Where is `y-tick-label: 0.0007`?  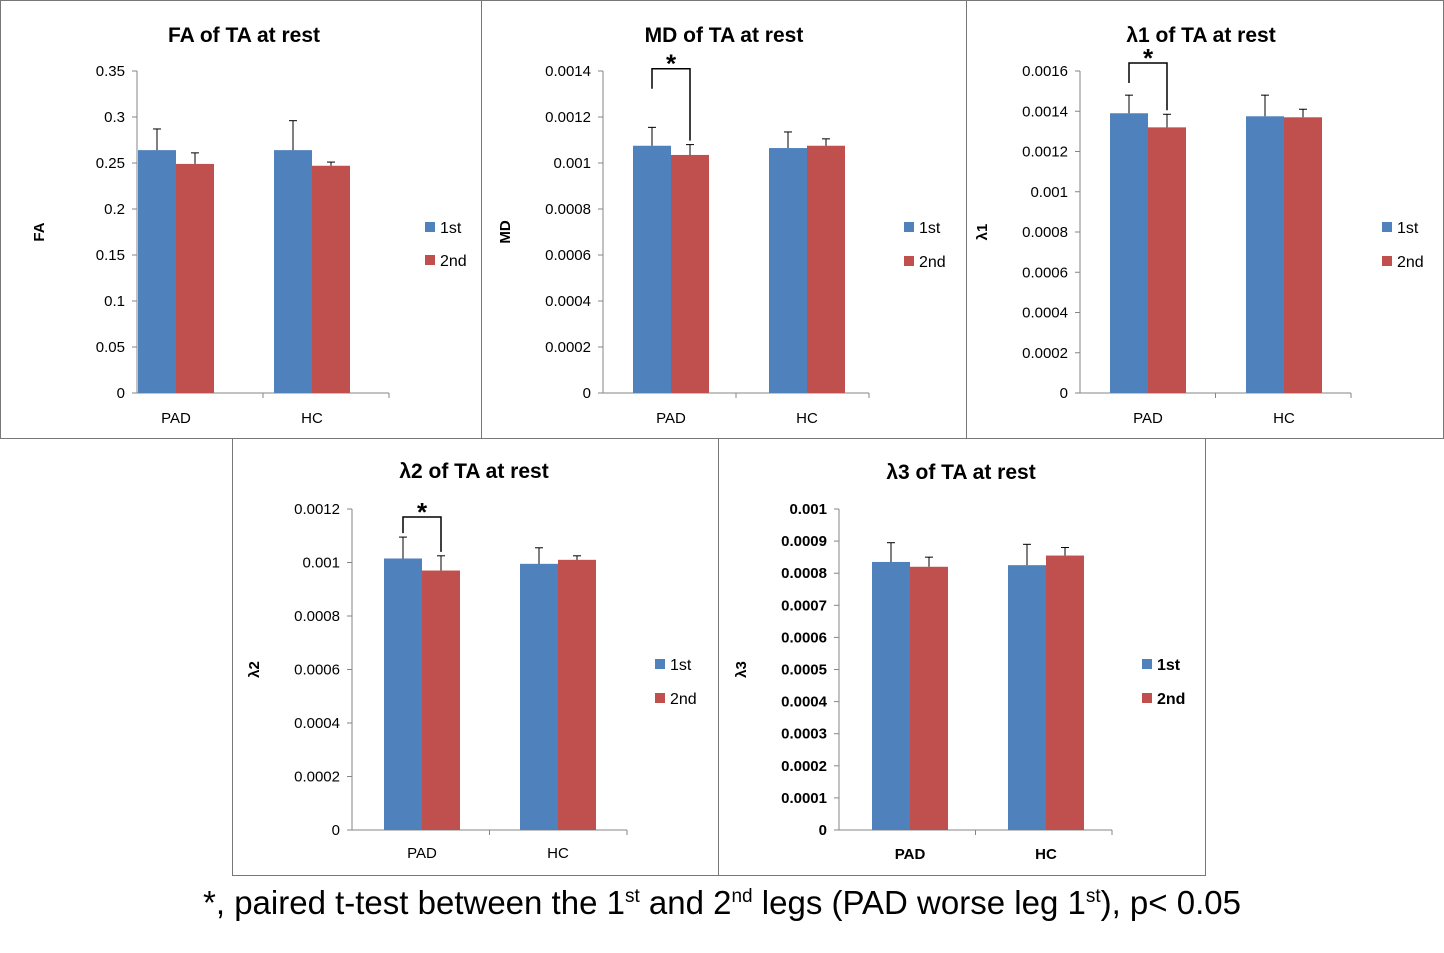 y-tick-label: 0.0007 is located at coordinates (804, 605).